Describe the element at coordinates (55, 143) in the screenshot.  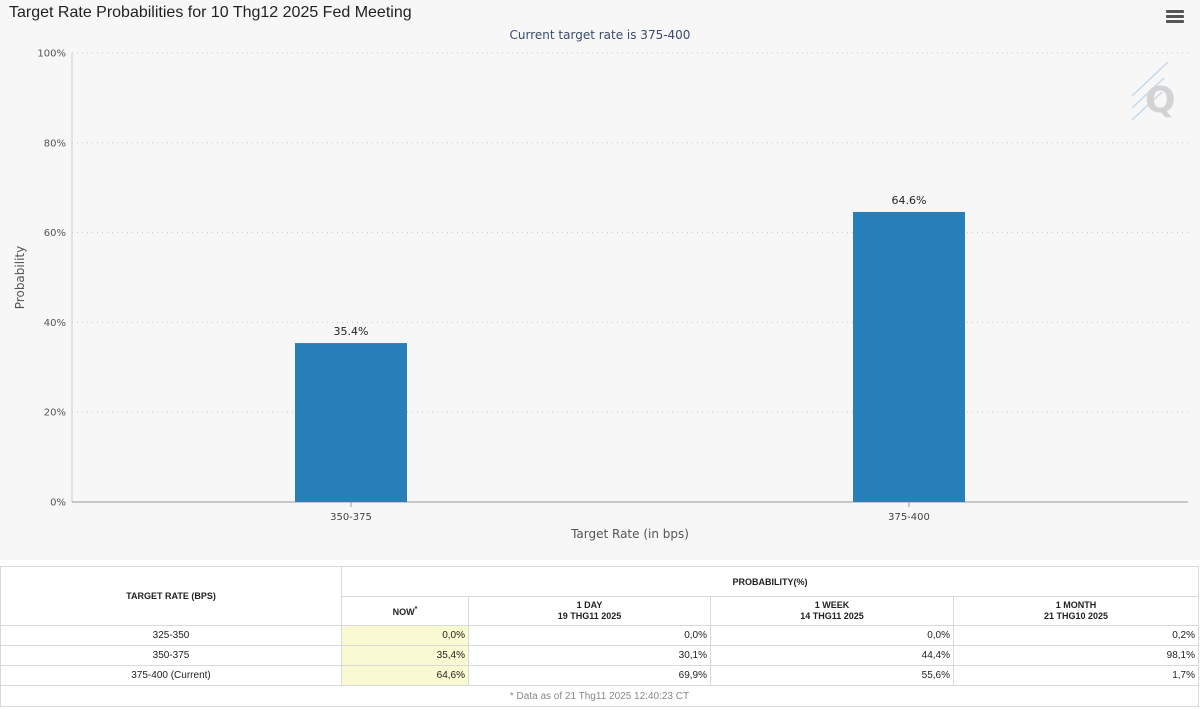
I see `y-tick-label: 80%` at that location.